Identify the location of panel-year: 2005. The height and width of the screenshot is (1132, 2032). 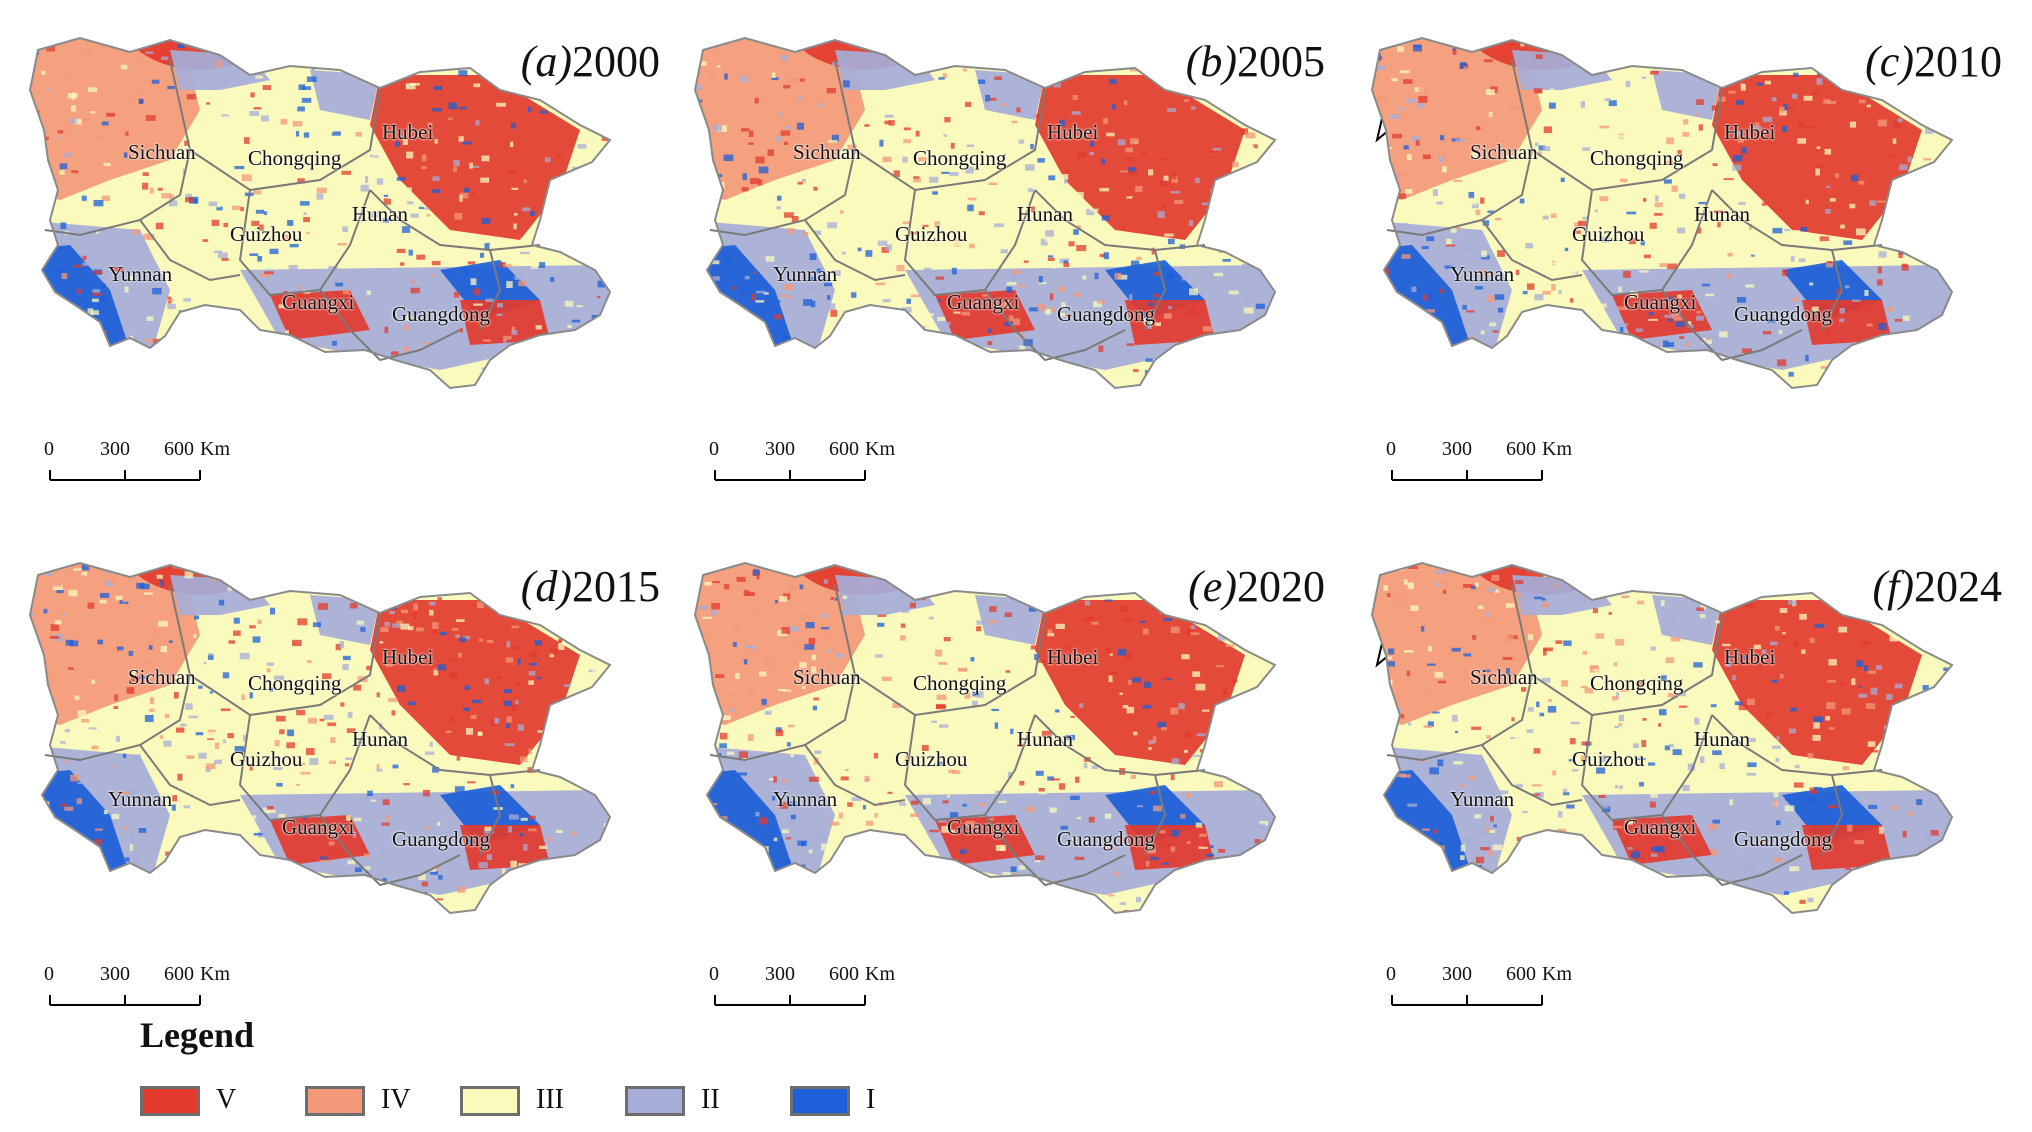
(1281, 61).